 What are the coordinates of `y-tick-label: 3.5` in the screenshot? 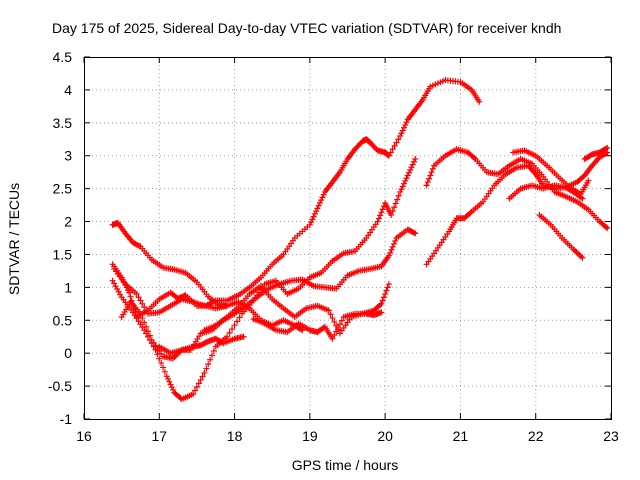 It's located at (63, 123).